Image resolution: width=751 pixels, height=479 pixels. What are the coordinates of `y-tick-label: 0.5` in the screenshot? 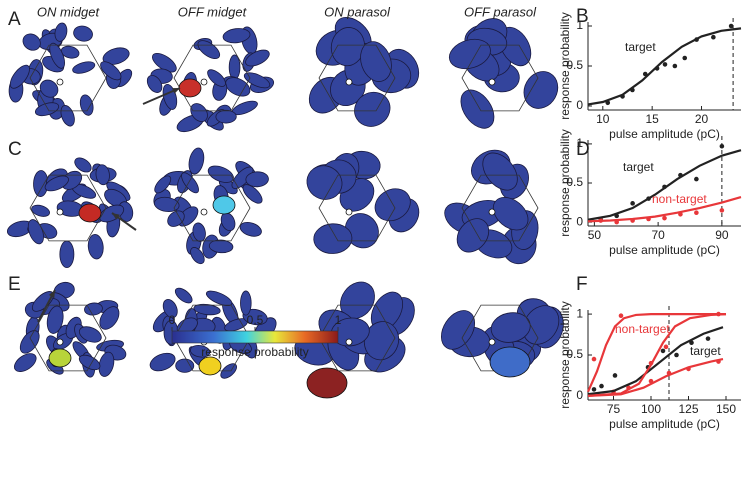 It's located at (574, 65).